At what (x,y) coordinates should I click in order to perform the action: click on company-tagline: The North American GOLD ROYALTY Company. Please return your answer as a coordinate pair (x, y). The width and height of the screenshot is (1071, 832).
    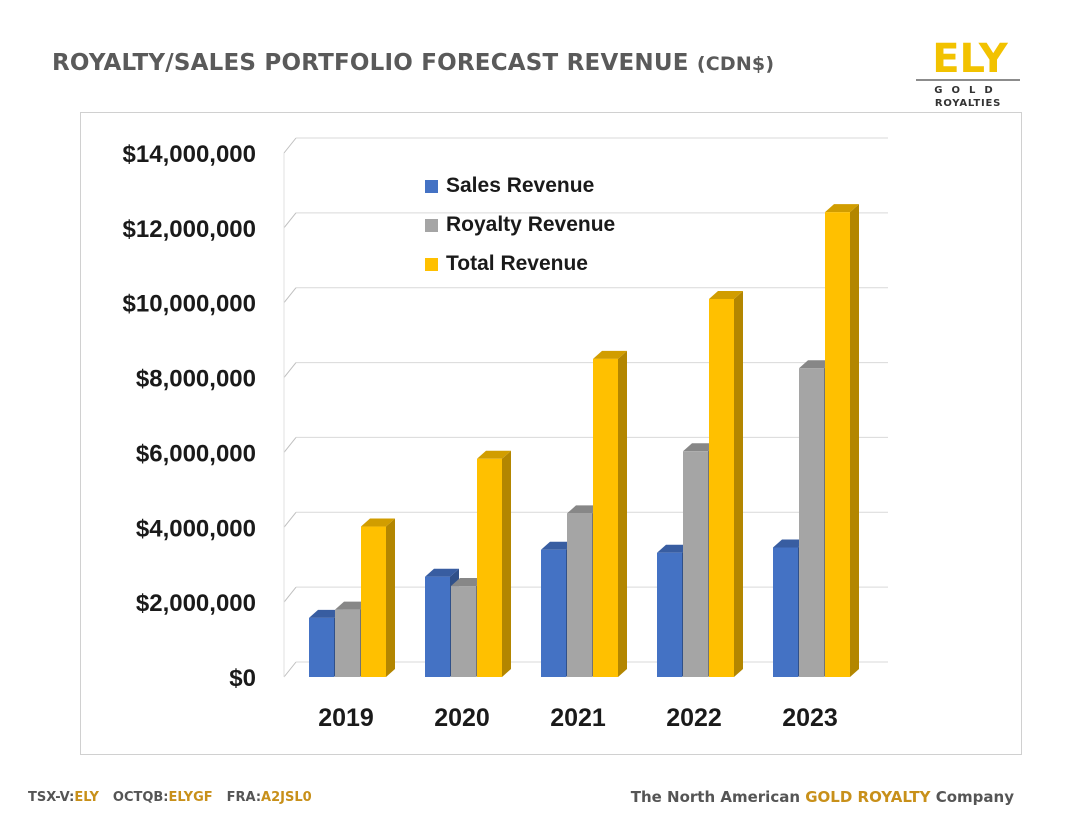
    Looking at the image, I should click on (822, 797).